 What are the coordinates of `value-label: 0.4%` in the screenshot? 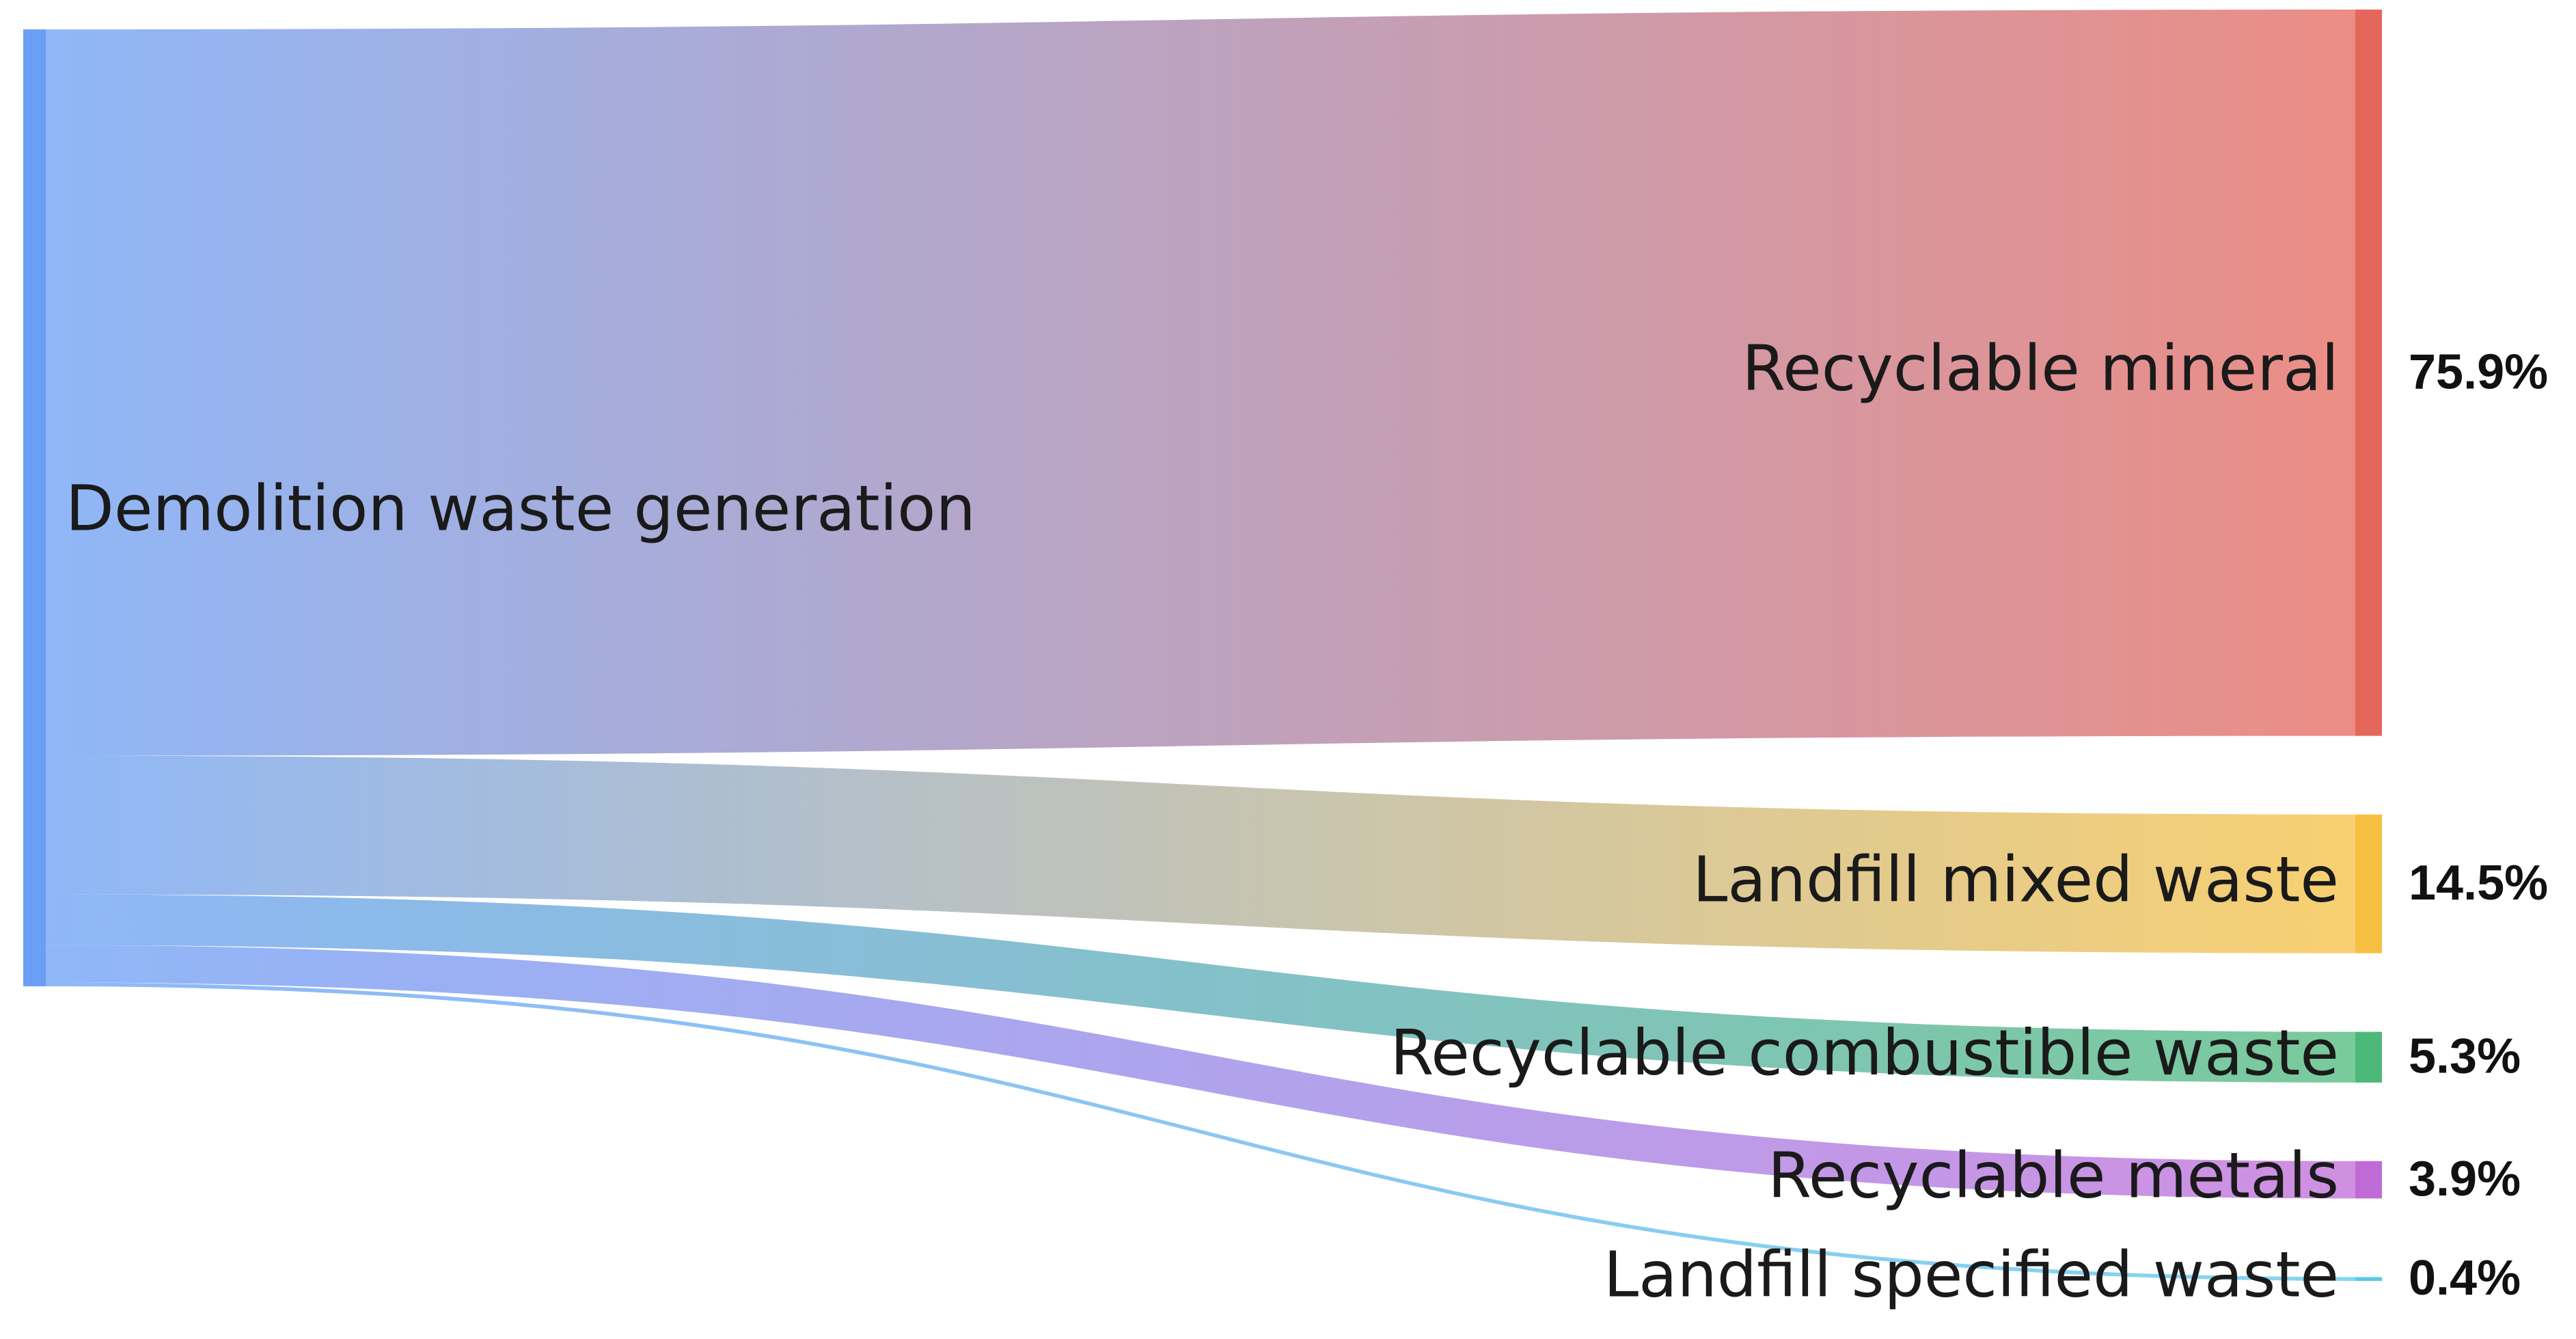 It's located at (2465, 1278).